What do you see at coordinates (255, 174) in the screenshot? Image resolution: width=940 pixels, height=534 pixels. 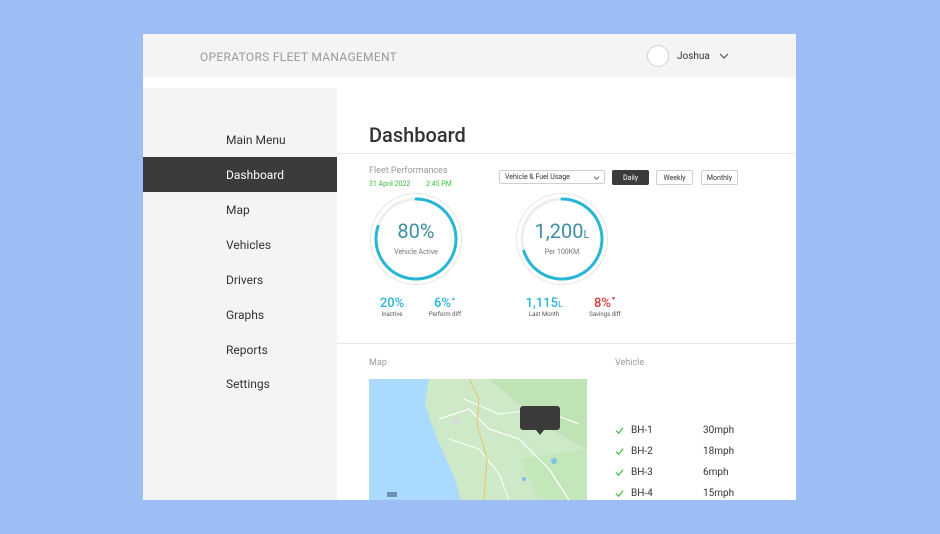 I see `sidebar-item-label: Dashboard` at bounding box center [255, 174].